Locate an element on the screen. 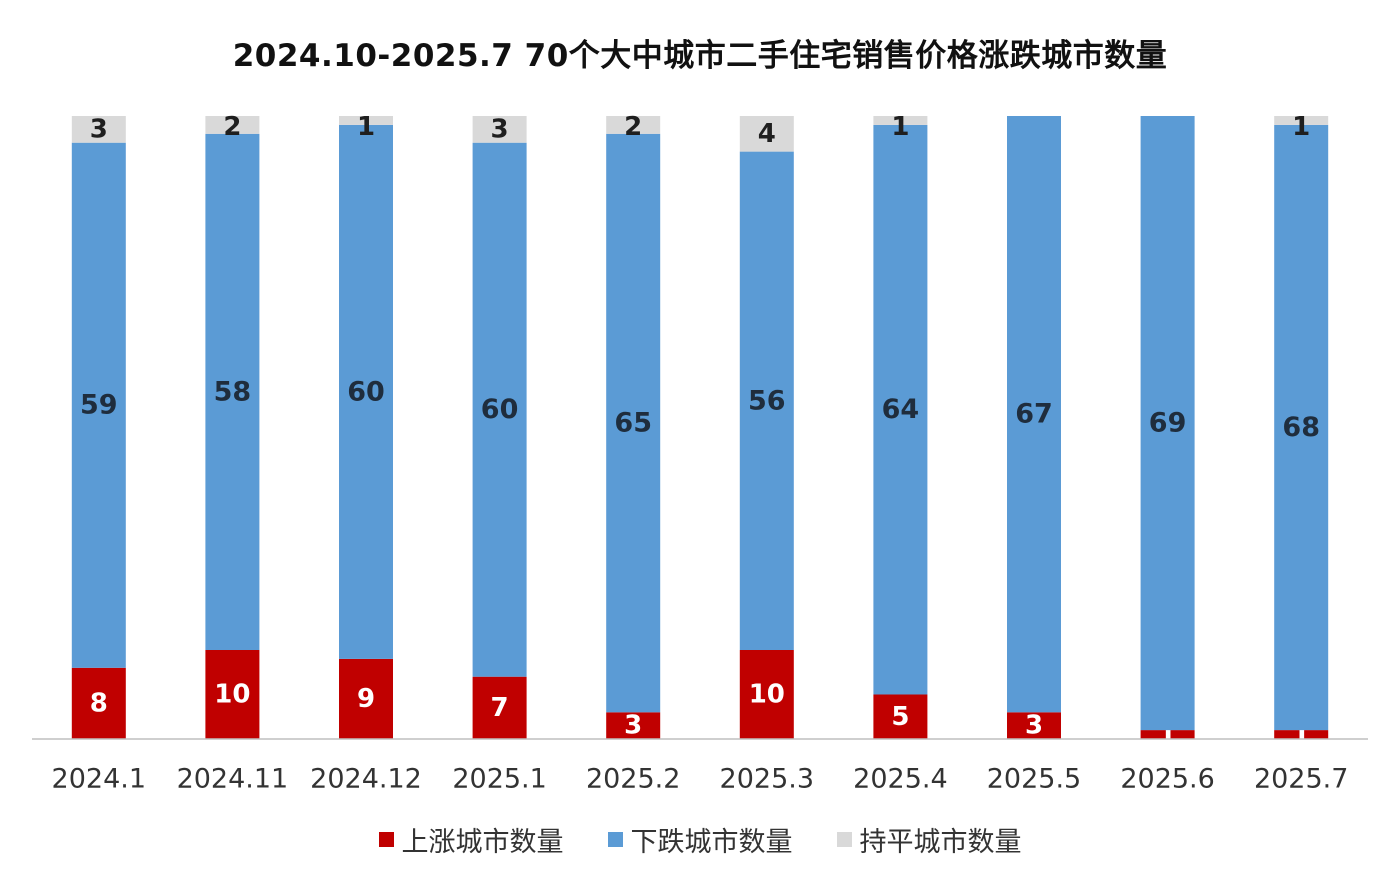 The height and width of the screenshot is (887, 1400). x-tick-label: 2024.11 is located at coordinates (233, 779).